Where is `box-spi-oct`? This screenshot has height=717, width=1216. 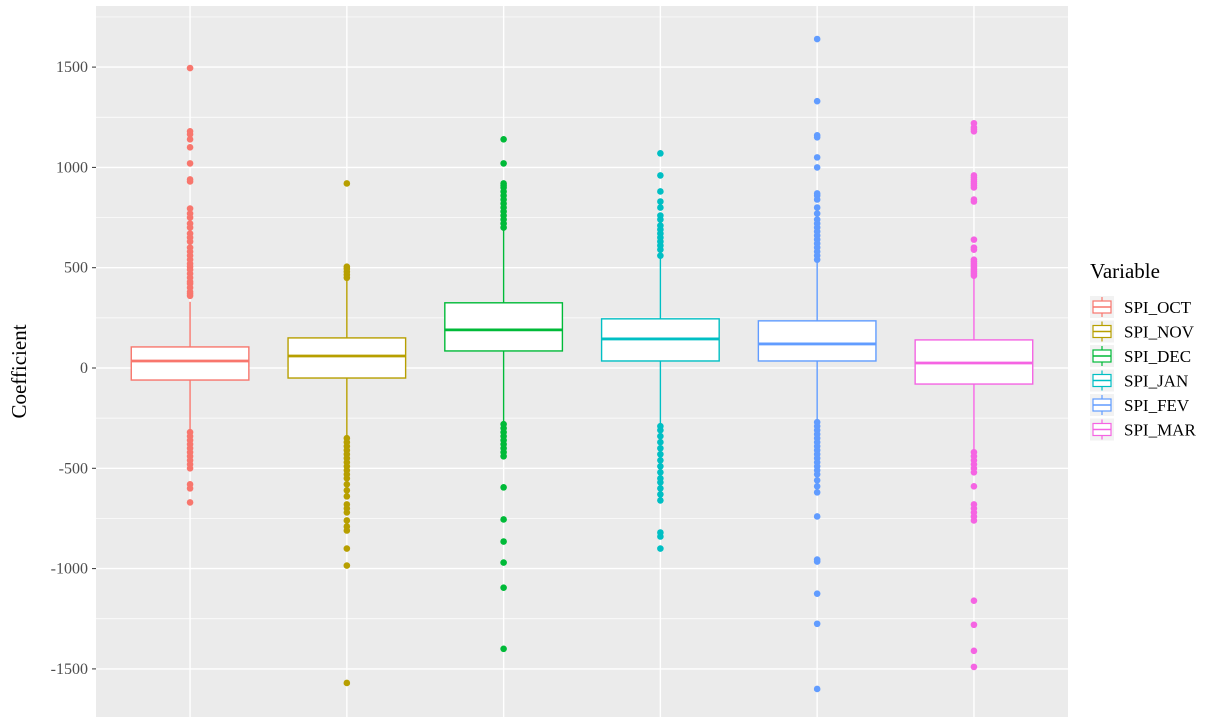
box-spi-oct is located at coordinates (190, 285).